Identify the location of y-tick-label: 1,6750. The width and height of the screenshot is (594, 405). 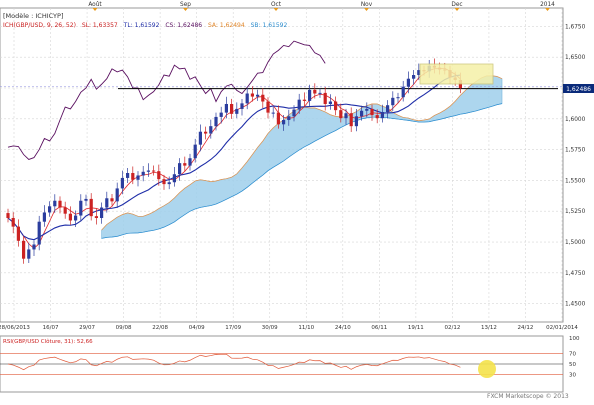
(575, 27).